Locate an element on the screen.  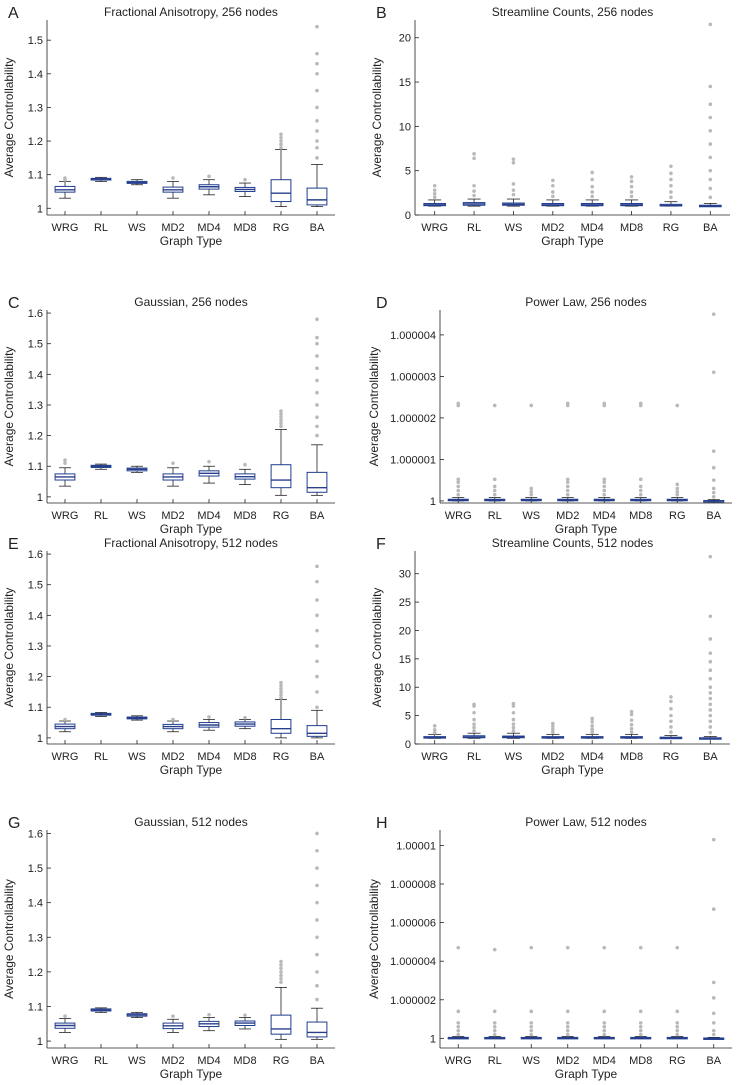
y-tick-label: 30 is located at coordinates (405, 575).